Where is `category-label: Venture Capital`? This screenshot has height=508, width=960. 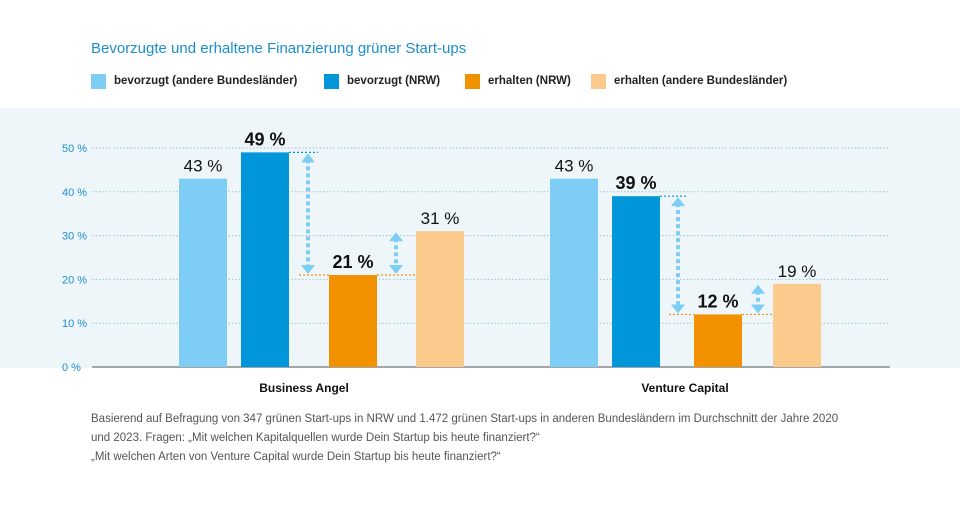 category-label: Venture Capital is located at coordinates (684, 388).